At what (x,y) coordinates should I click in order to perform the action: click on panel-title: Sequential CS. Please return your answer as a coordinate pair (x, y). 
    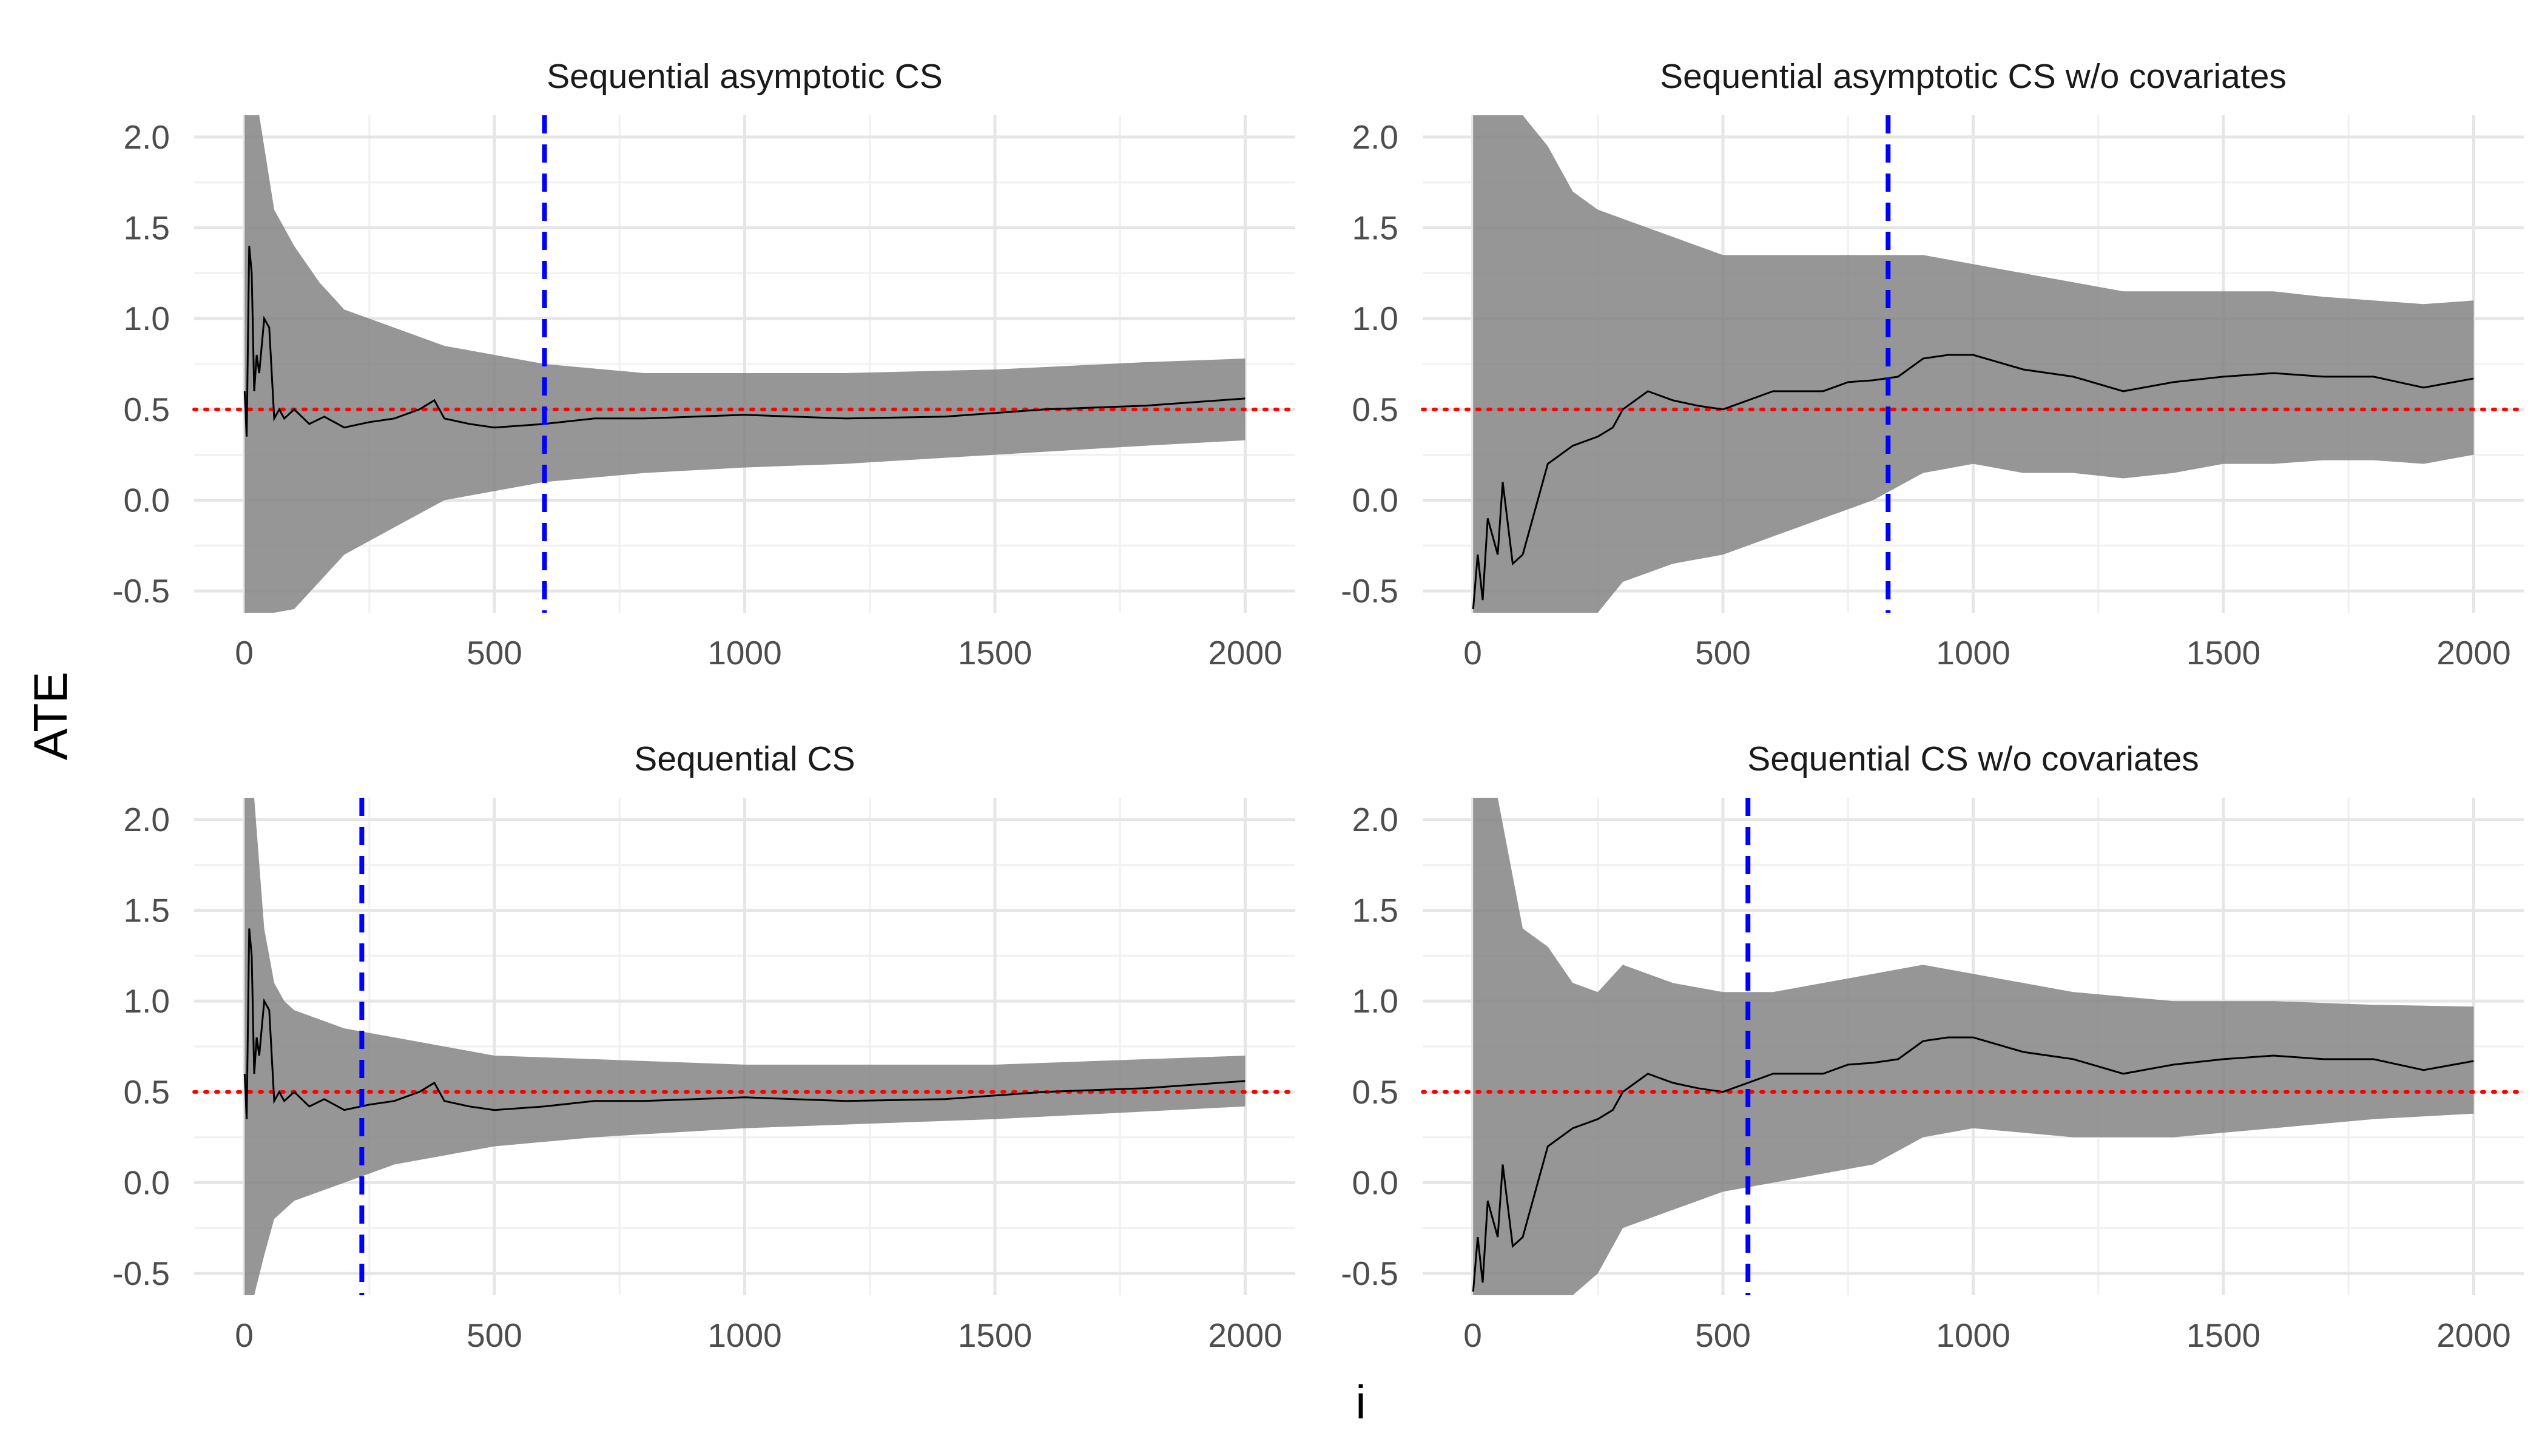
    Looking at the image, I should click on (744, 759).